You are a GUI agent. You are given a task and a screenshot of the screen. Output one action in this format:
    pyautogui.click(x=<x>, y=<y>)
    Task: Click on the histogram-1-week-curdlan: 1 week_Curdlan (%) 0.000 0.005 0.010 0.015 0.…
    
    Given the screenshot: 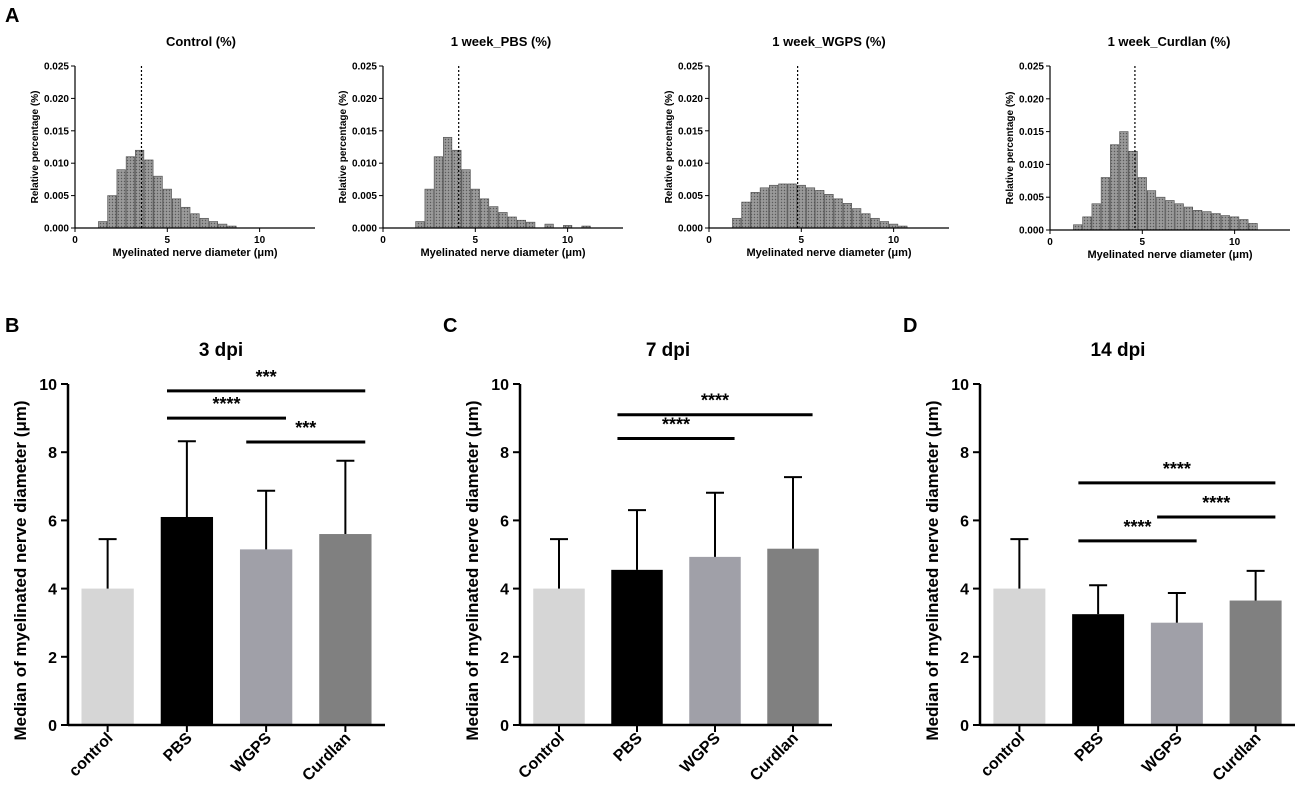 What is the action you would take?
    pyautogui.click(x=1147, y=147)
    